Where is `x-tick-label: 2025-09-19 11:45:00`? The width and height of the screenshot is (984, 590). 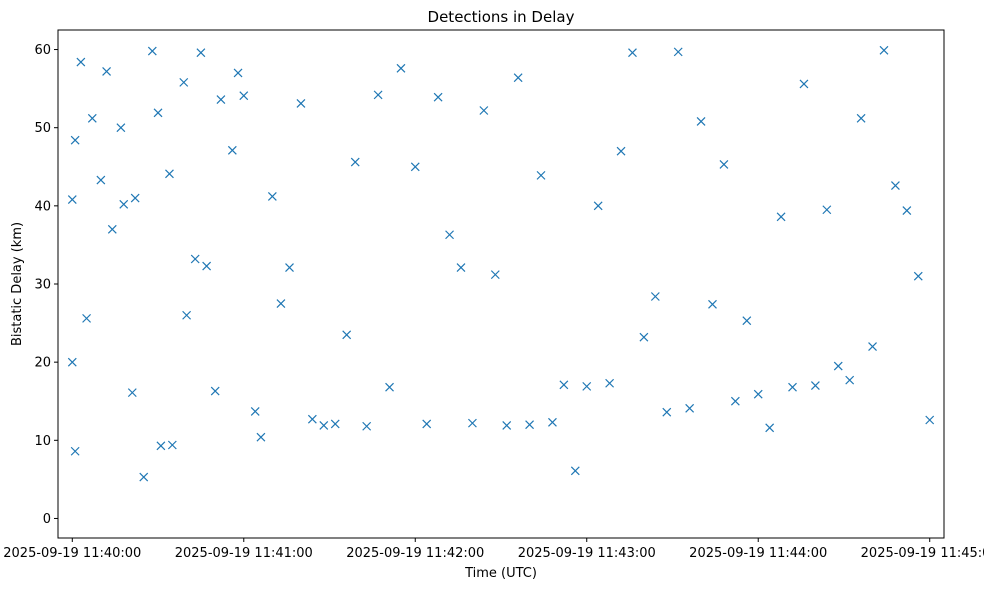
x-tick-label: 2025-09-19 11:45:00 is located at coordinates (922, 553).